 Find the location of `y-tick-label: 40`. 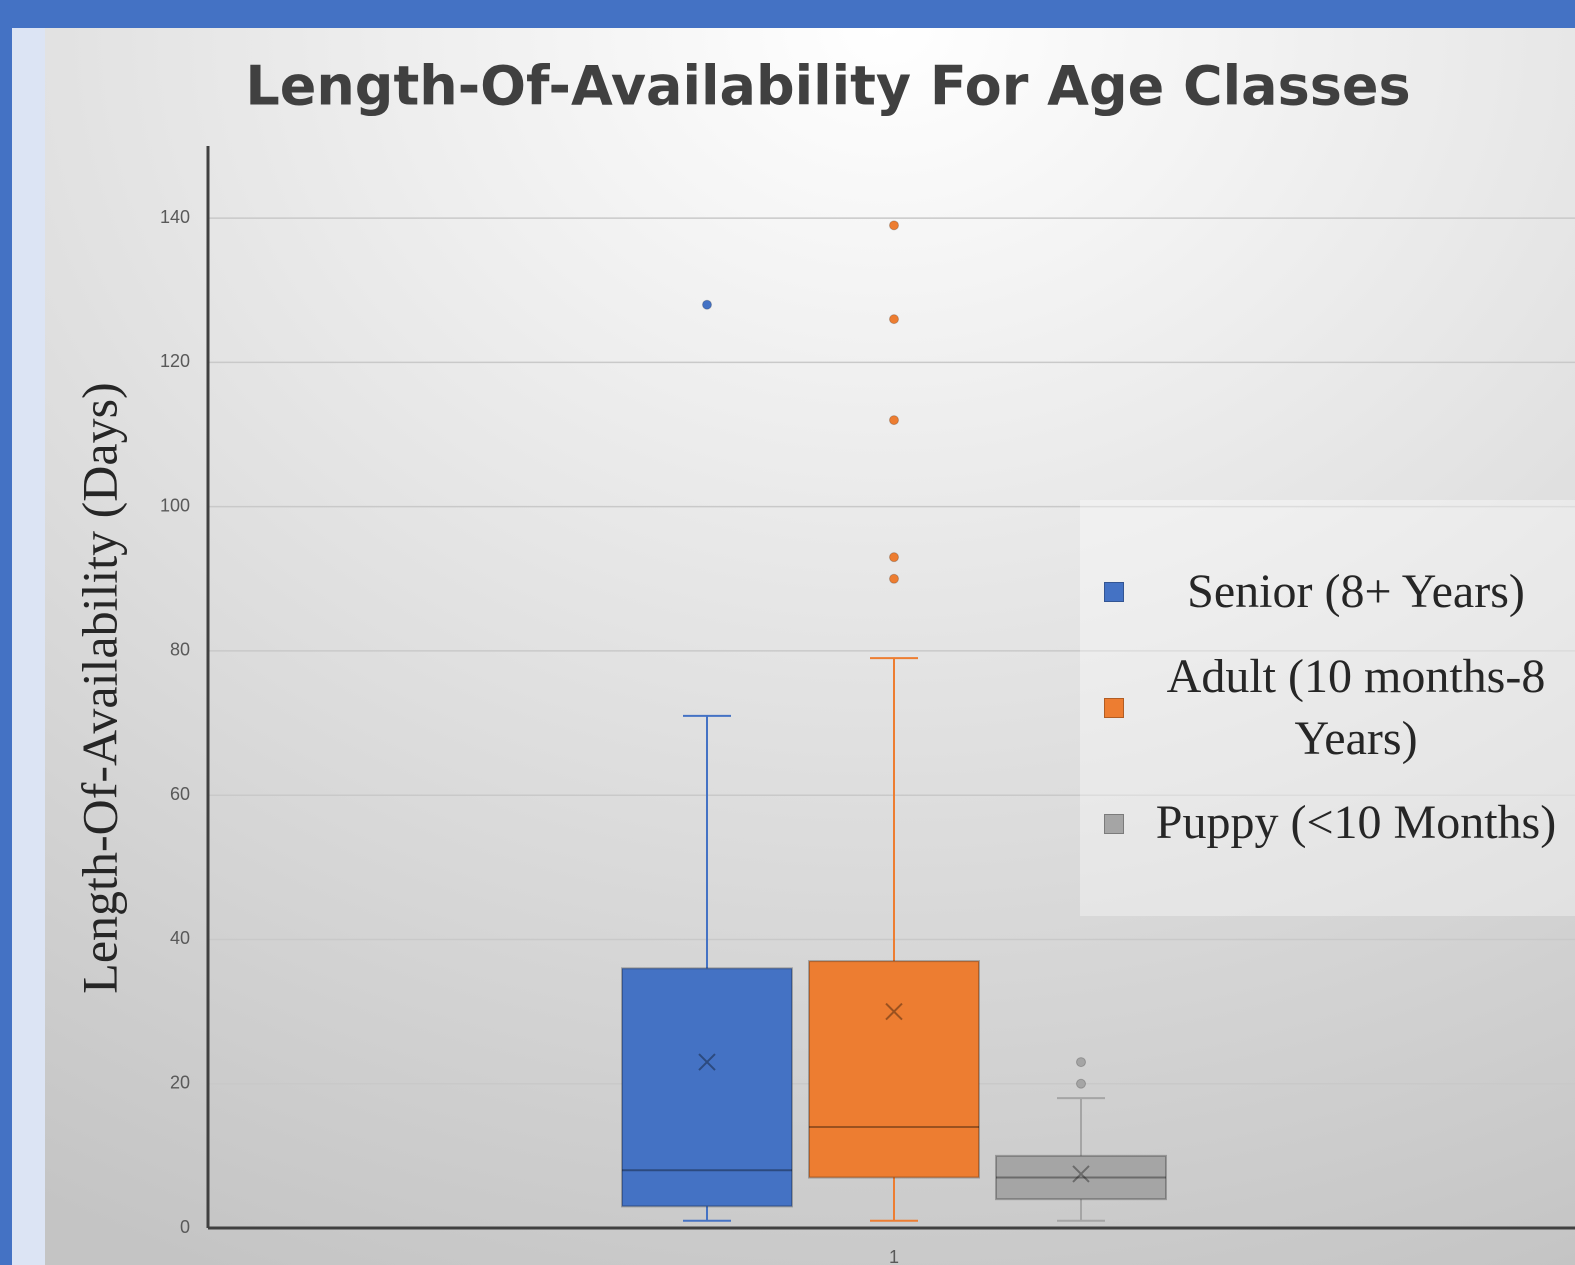

y-tick-label: 40 is located at coordinates (180, 938).